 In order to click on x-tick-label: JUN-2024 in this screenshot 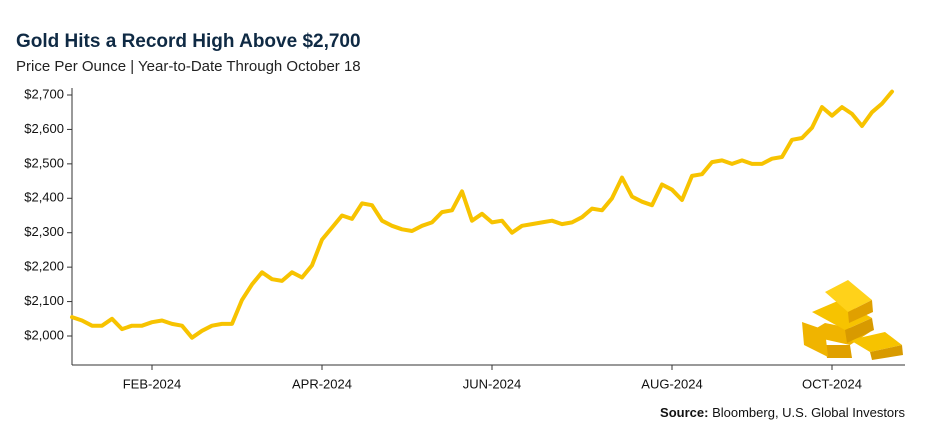, I will do `click(492, 383)`.